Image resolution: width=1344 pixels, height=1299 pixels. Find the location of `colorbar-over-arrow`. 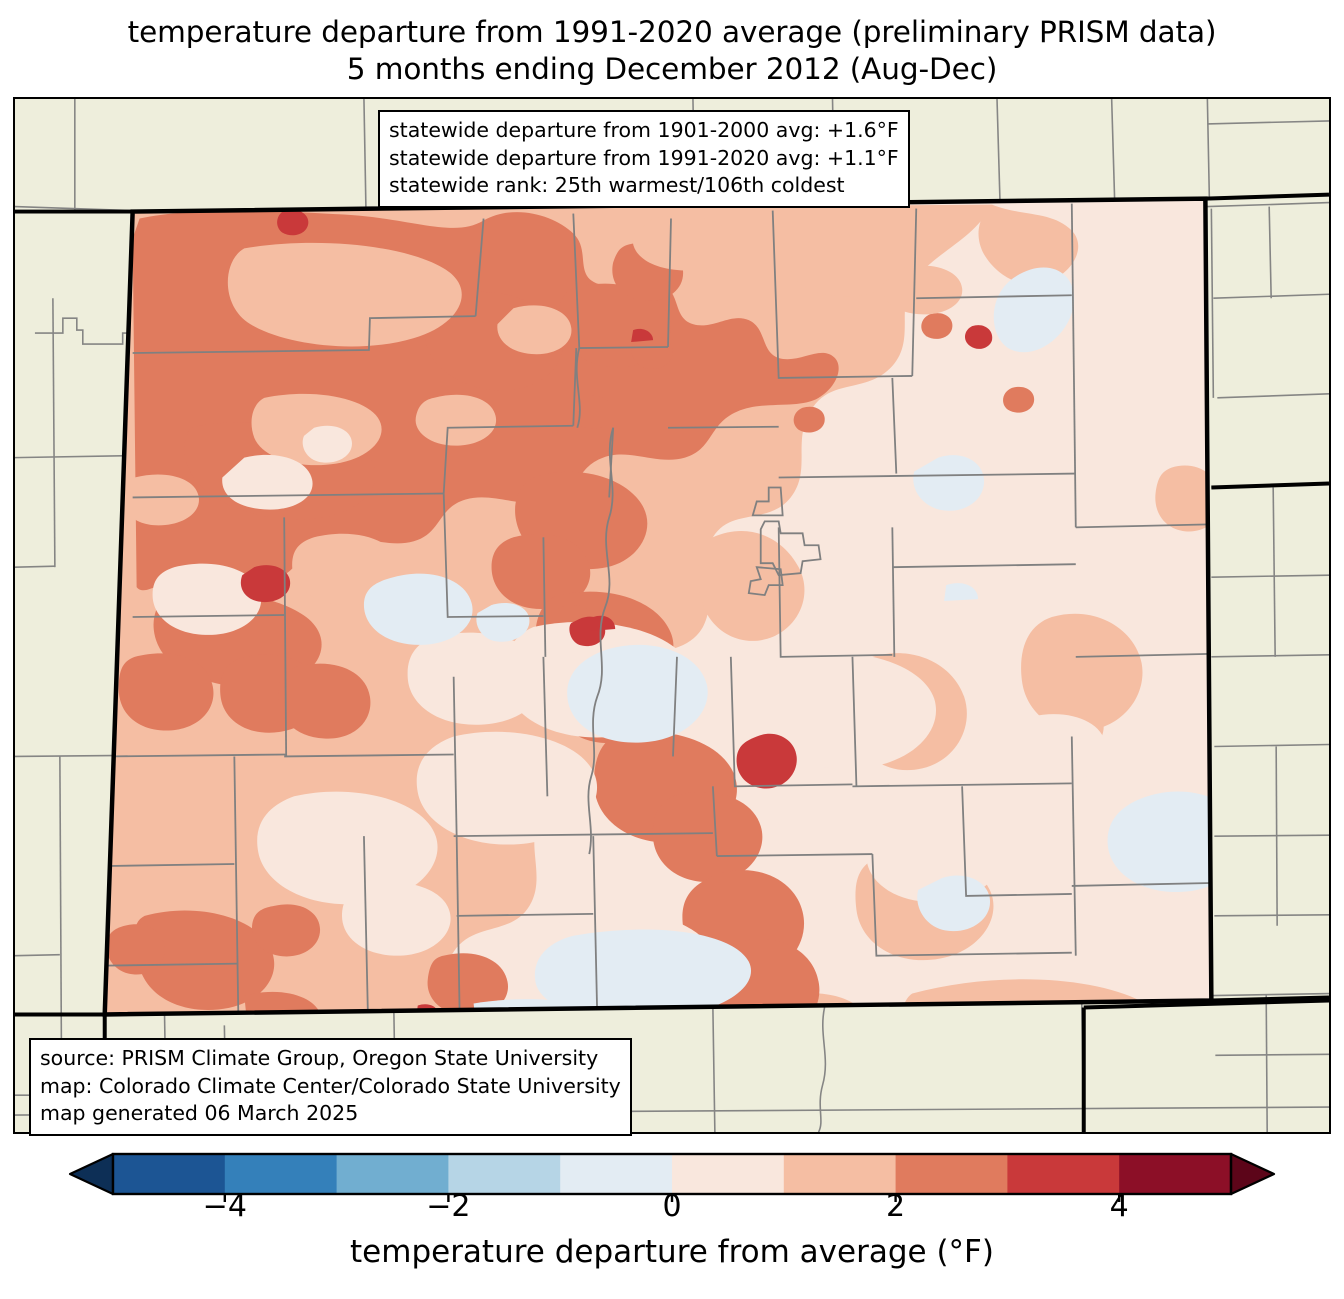

colorbar-over-arrow is located at coordinates (1252, 1174).